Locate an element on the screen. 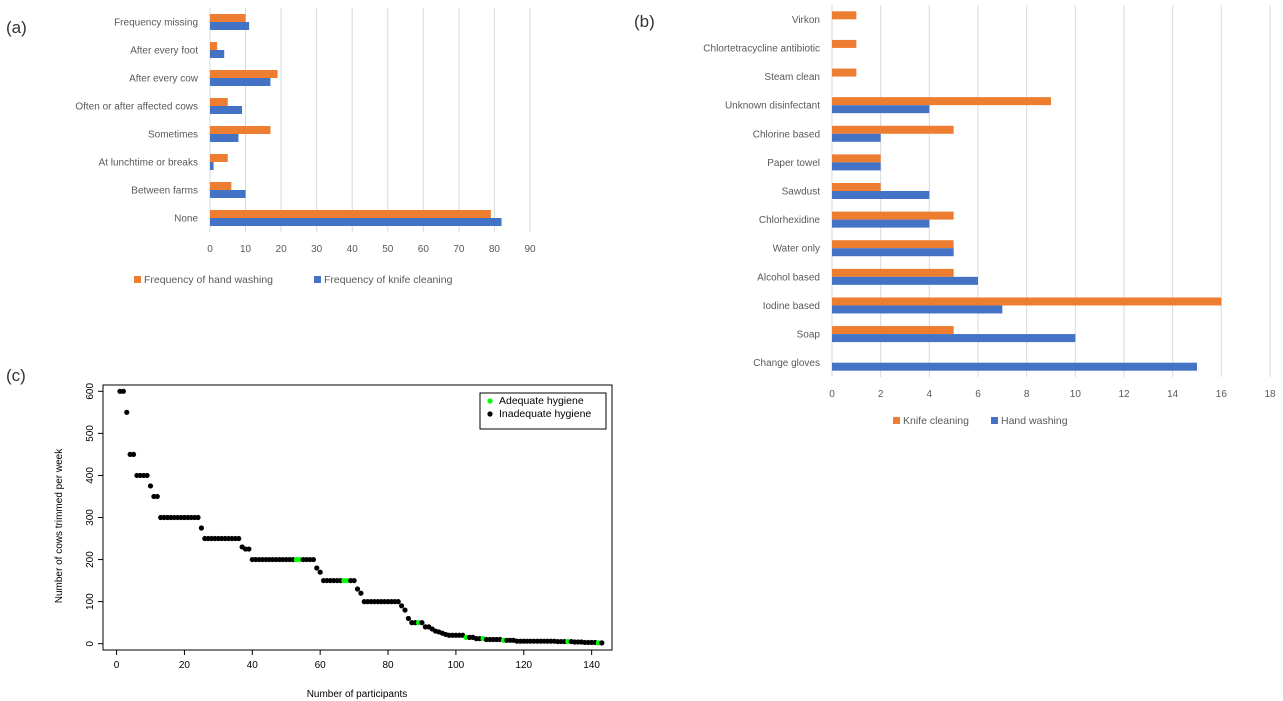 The image size is (1283, 701). panel-b-x-tick-labels: 0 2 4 6 8 10 12 14 16 18 is located at coordinates (1052, 394).